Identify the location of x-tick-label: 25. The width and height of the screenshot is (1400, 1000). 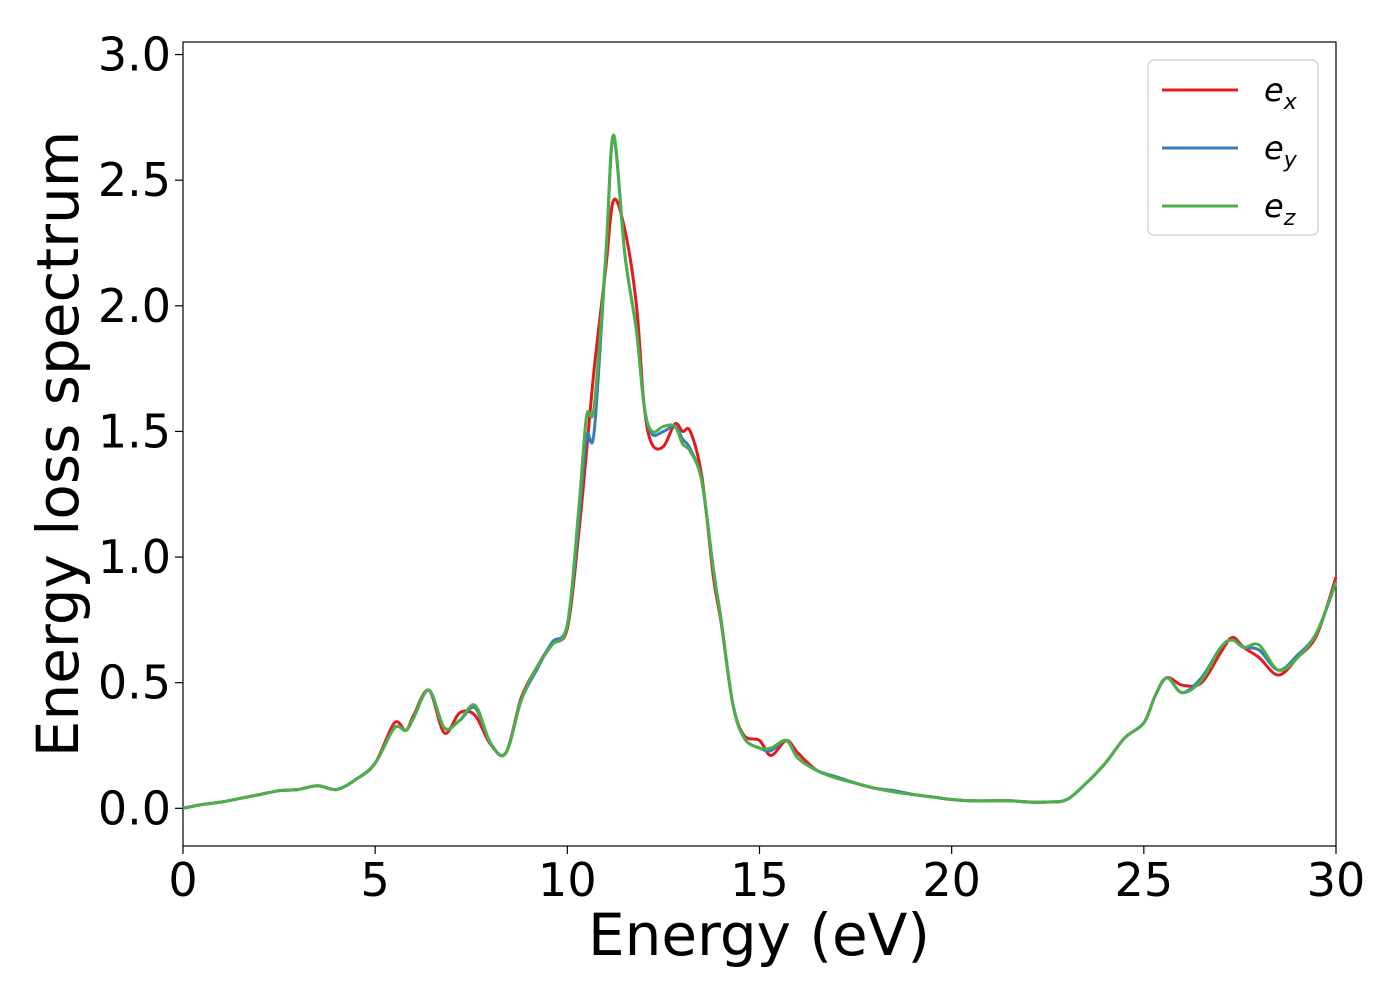
(1144, 880).